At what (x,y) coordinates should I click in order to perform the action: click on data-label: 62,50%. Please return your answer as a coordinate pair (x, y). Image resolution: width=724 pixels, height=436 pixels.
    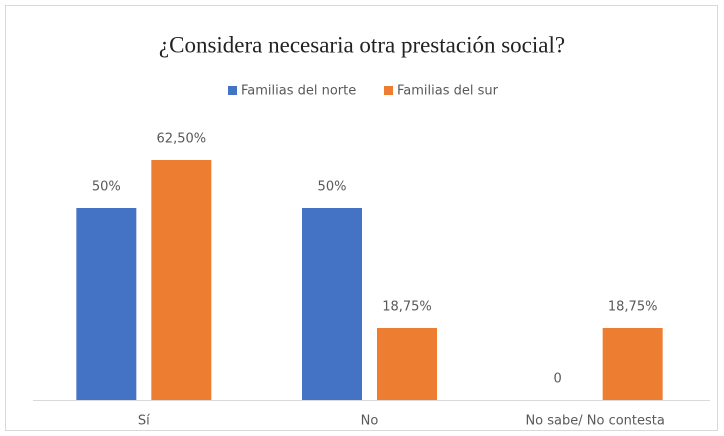
    Looking at the image, I should click on (182, 139).